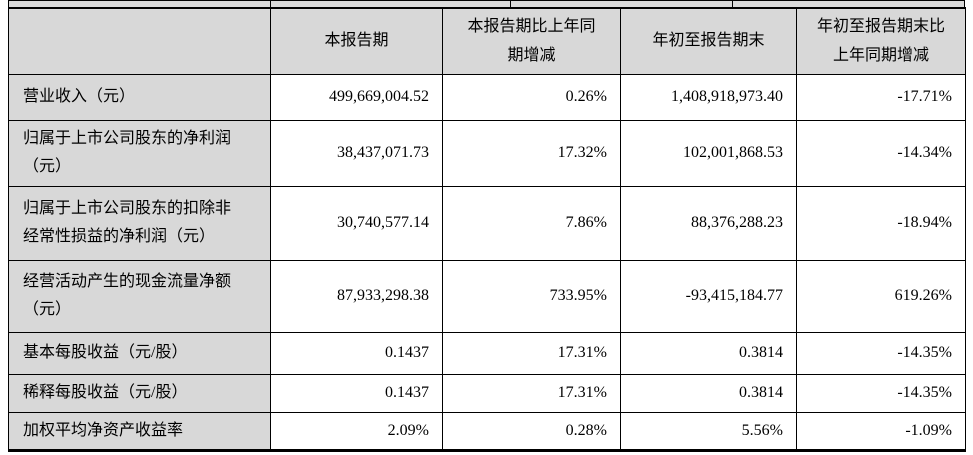  What do you see at coordinates (356, 431) in the screenshot?
I see `cell-current-period: 2.09%` at bounding box center [356, 431].